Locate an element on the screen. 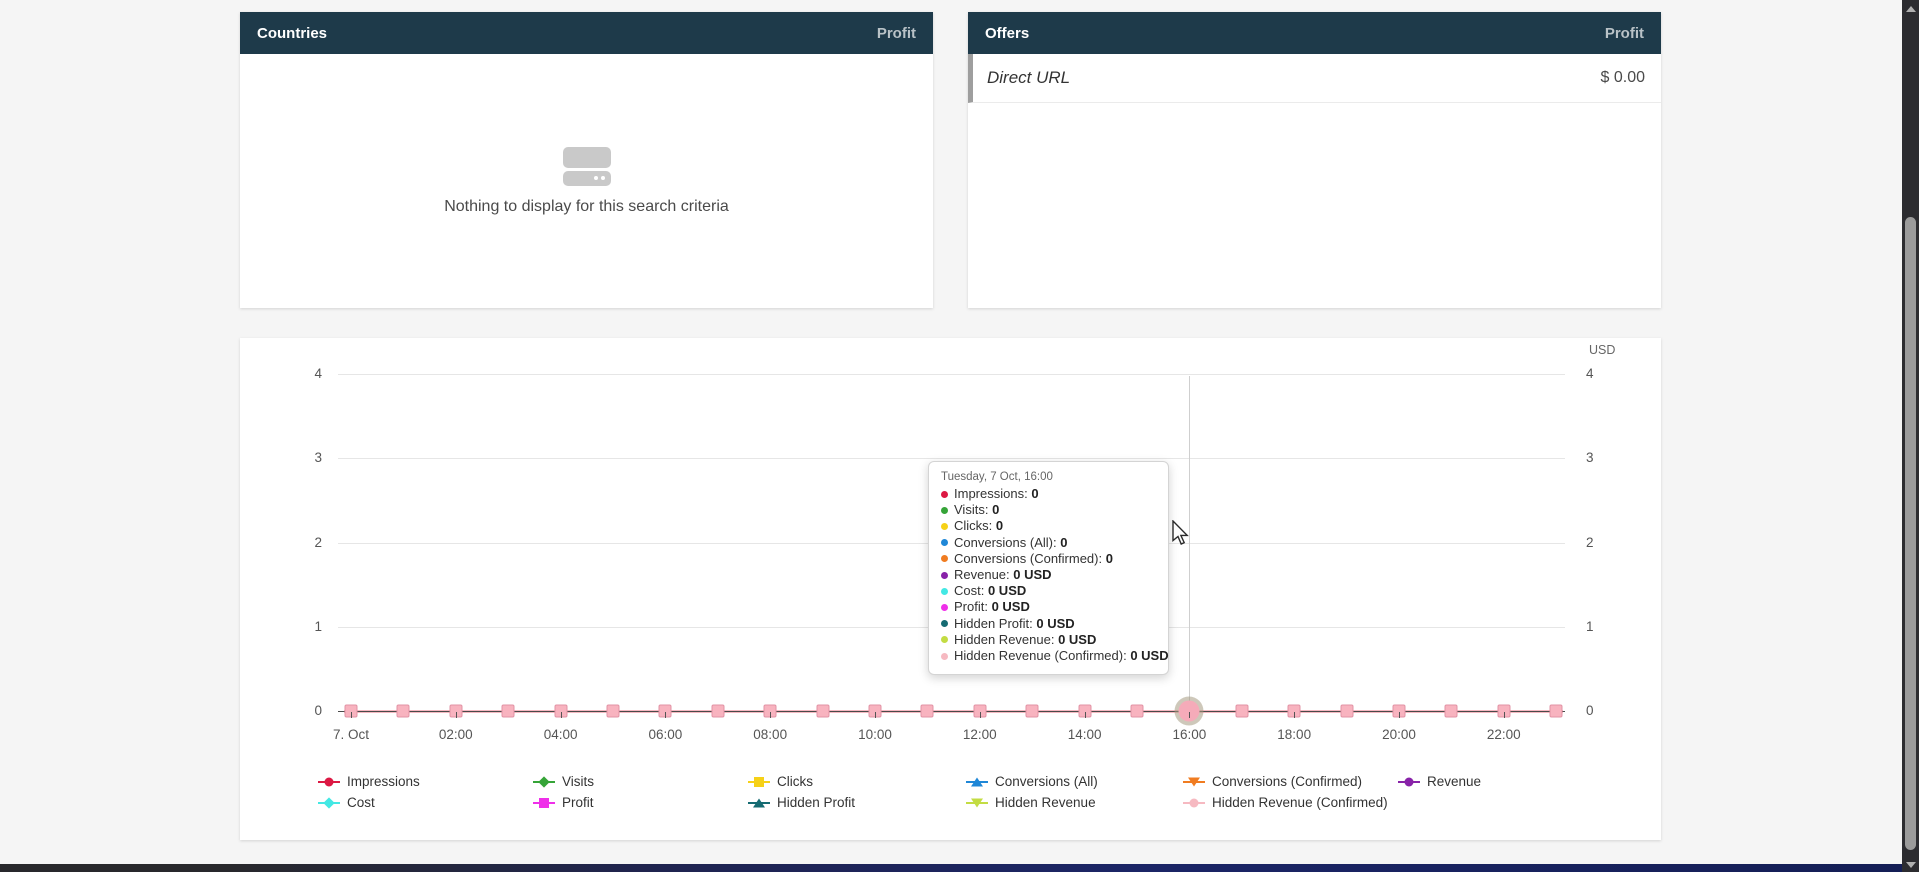  tooltip-series-text: Hidden Revenue (Confirmed): 0 USD is located at coordinates (1061, 656).